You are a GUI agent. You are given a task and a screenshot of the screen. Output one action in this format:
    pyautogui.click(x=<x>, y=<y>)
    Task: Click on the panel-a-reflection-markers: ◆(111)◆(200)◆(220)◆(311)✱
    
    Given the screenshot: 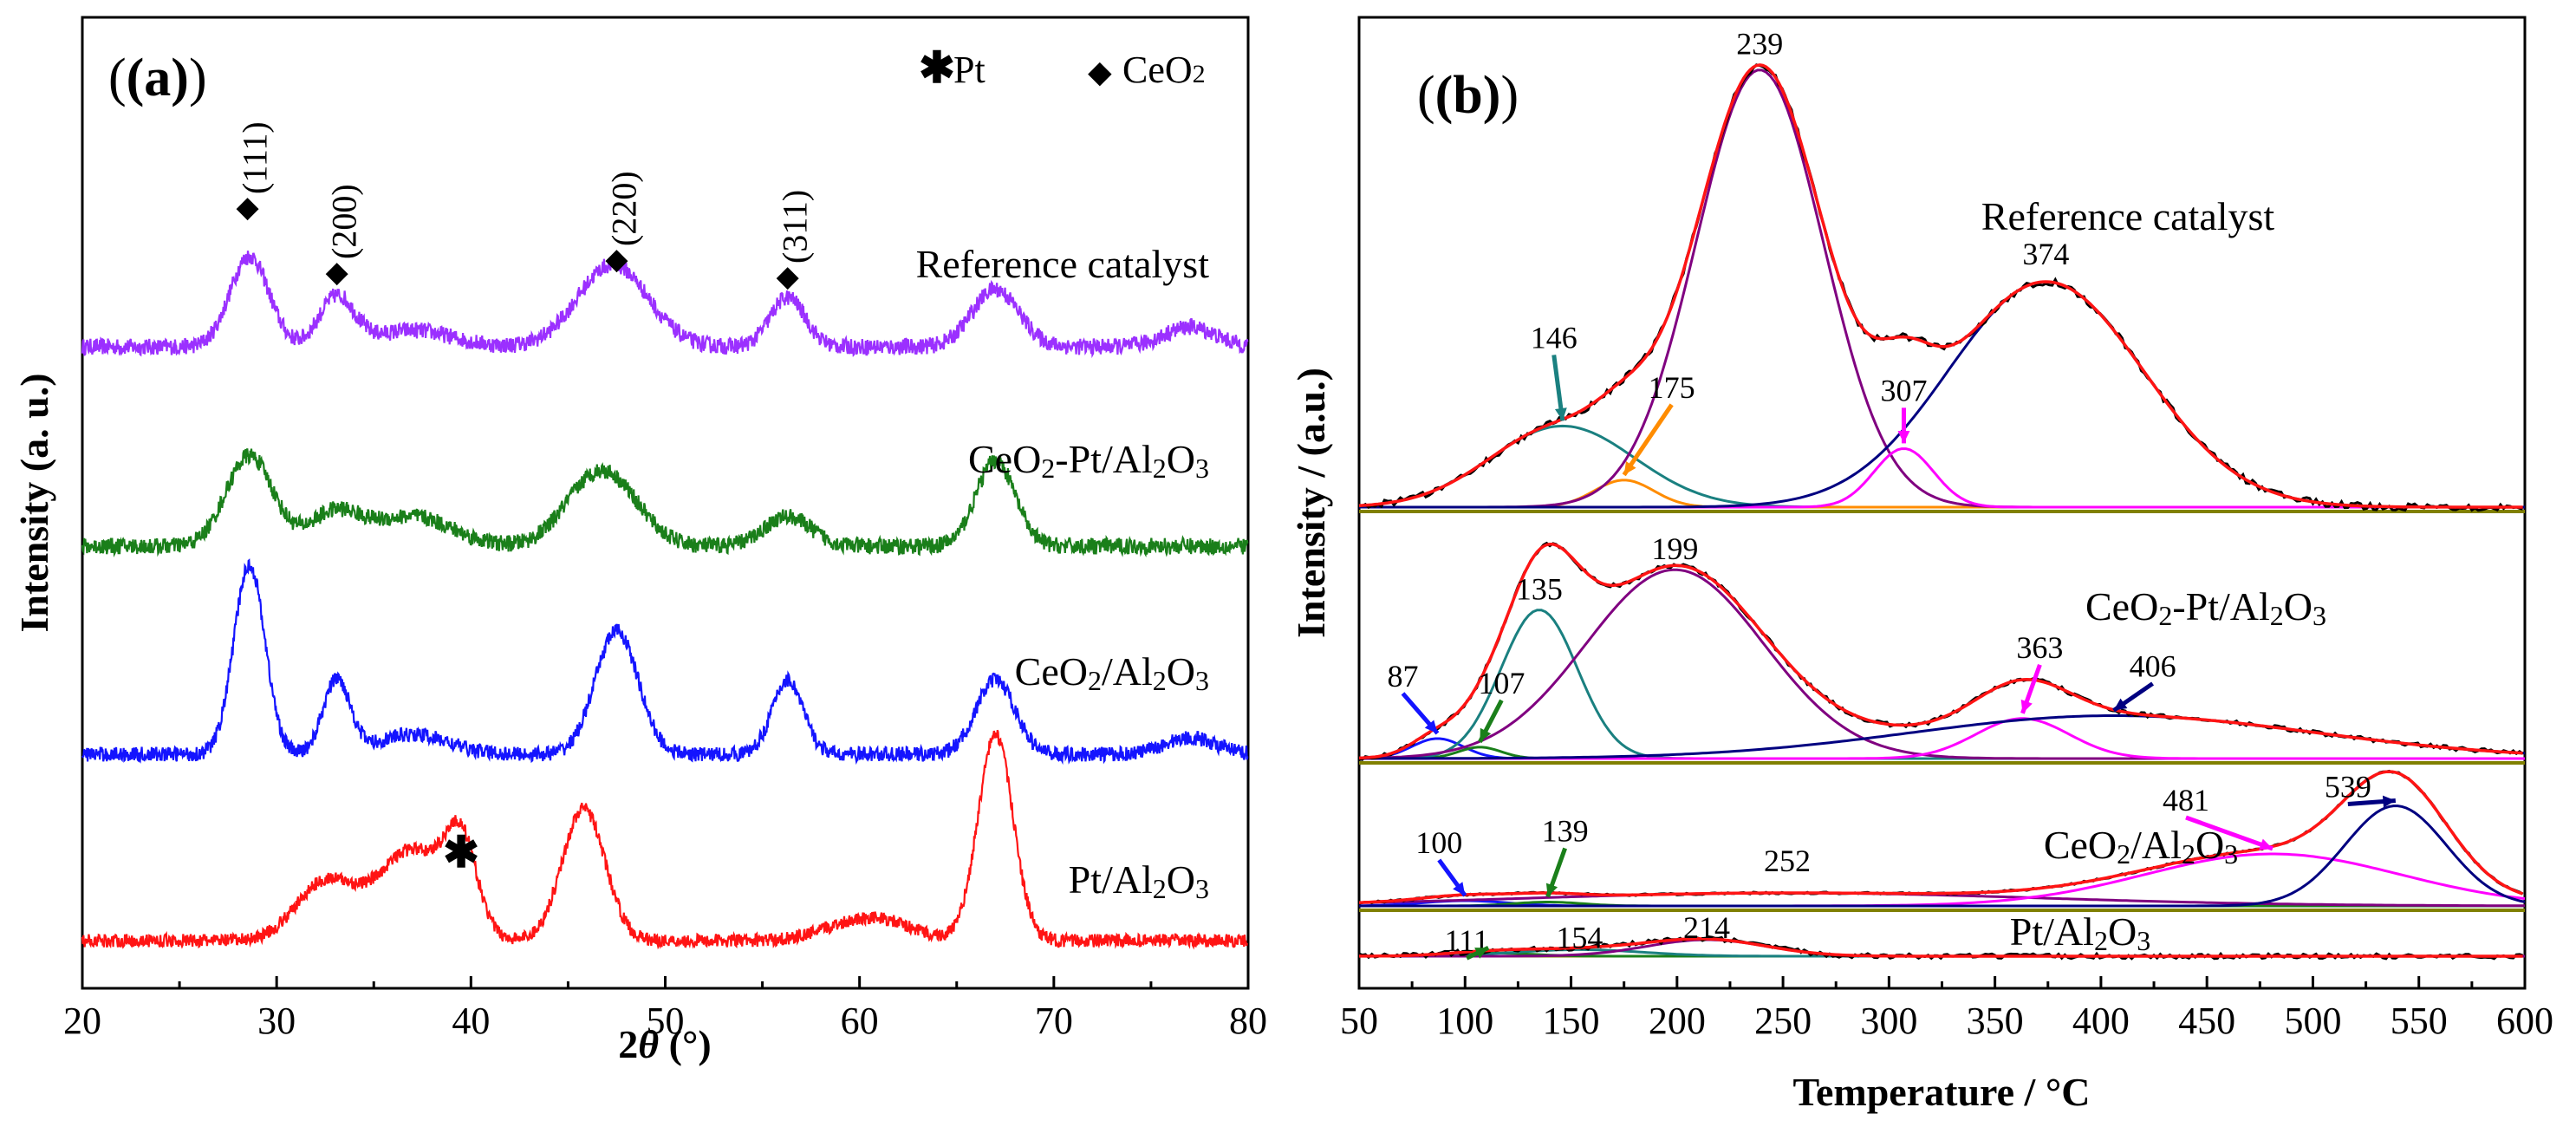 What is the action you would take?
    pyautogui.click(x=525, y=498)
    